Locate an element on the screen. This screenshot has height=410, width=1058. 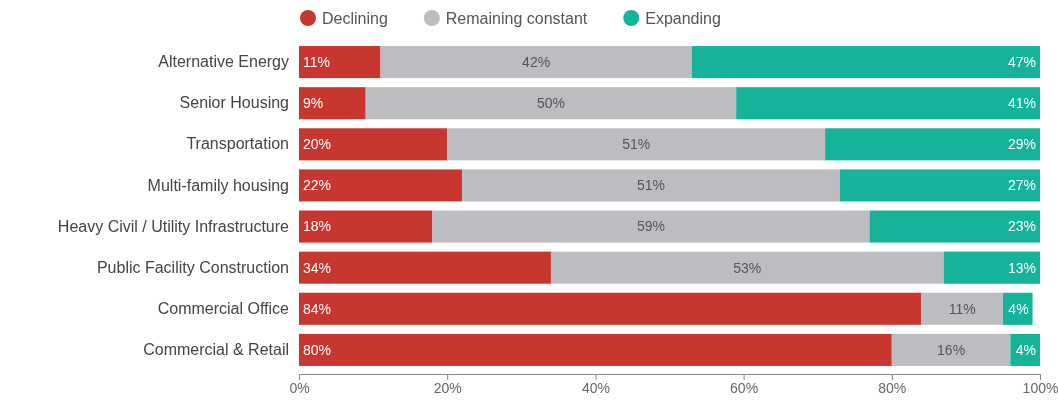
x-tick-label: 100% is located at coordinates (1040, 387).